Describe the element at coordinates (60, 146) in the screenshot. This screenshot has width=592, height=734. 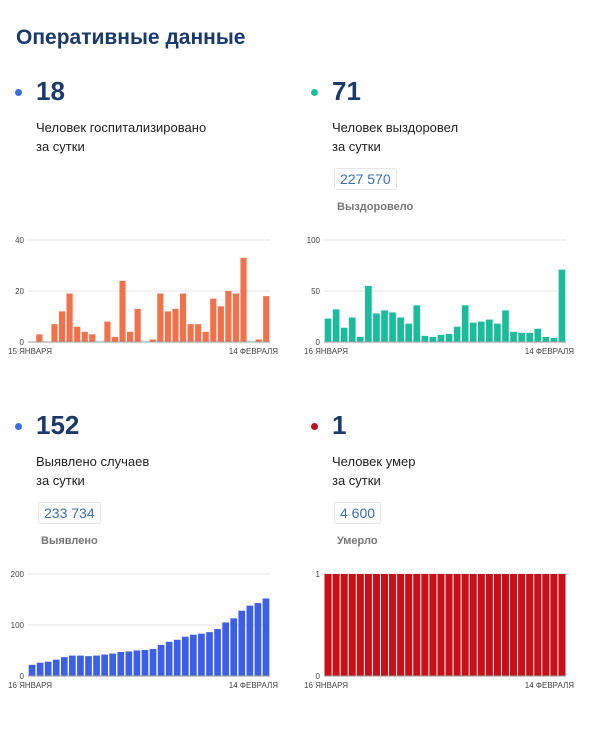
I see `hospitalized-caption-line2: за сутки` at that location.